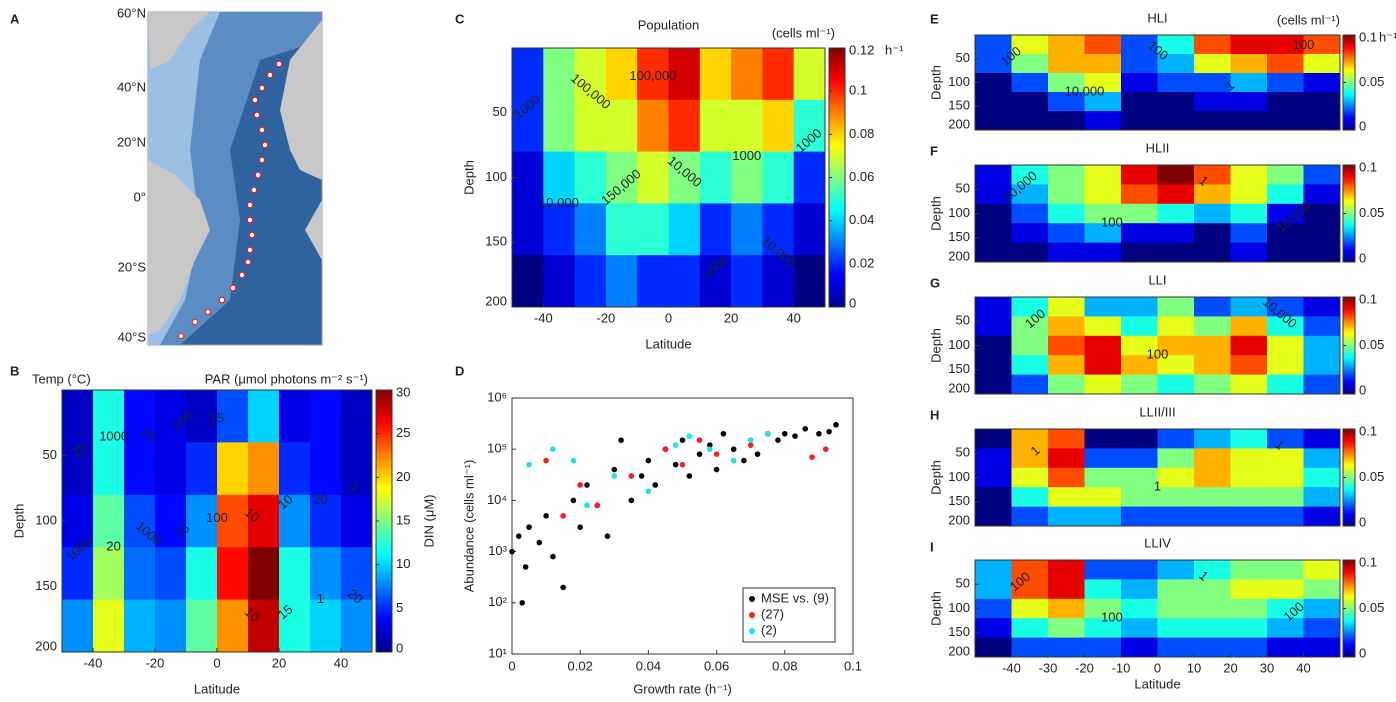  Describe the element at coordinates (772, 613) in the screenshot. I see `legend-label: (27)` at that location.